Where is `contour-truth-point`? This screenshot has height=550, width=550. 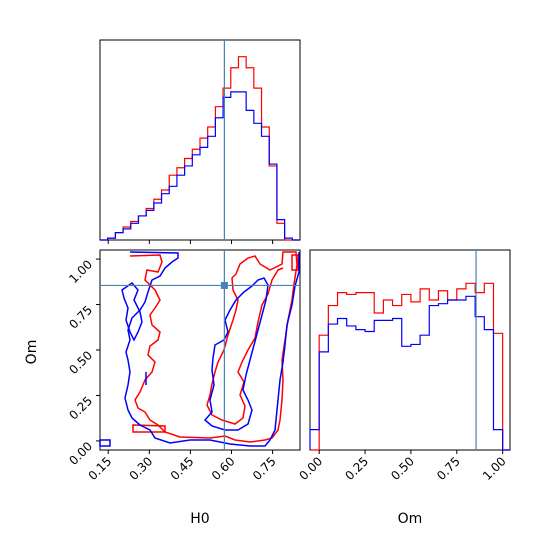
contour-truth-point is located at coordinates (224, 285).